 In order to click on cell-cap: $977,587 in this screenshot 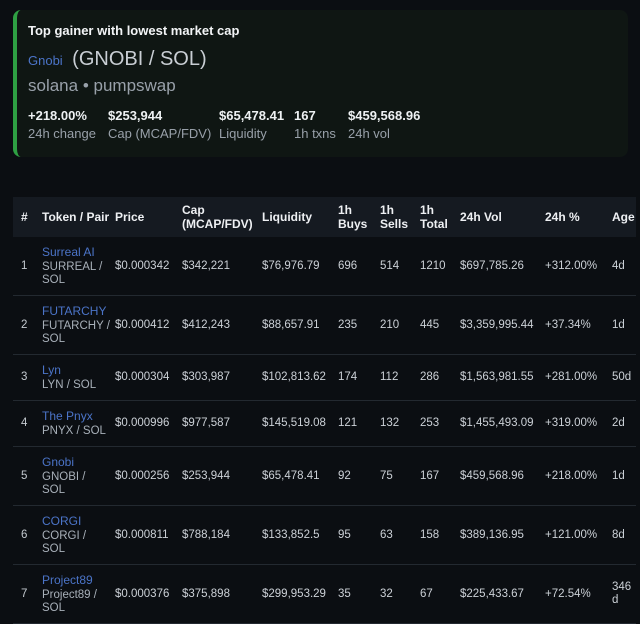, I will do `click(206, 423)`.